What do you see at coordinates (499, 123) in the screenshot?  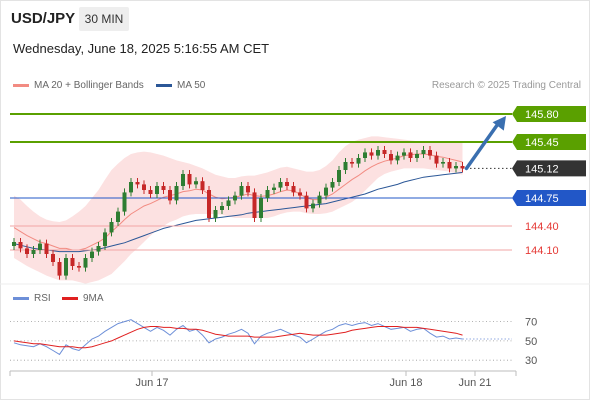 I see `projection-arrow-head` at bounding box center [499, 123].